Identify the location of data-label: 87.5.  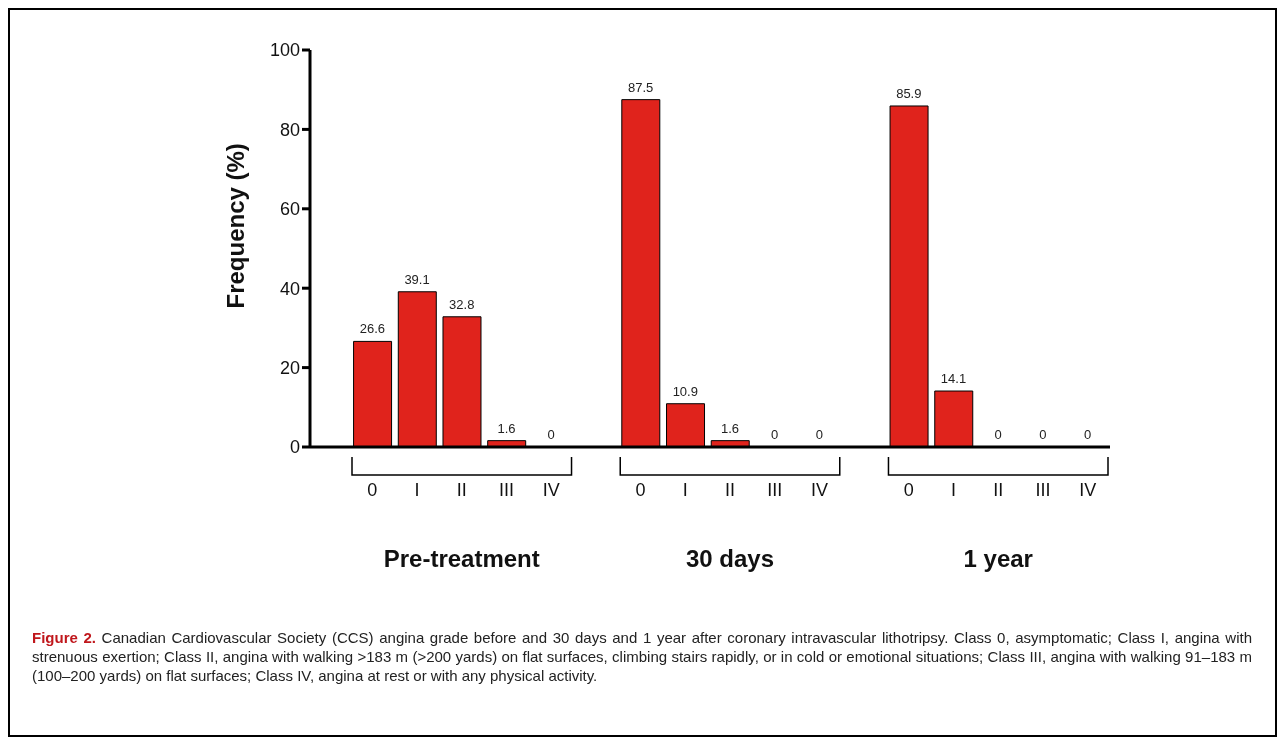
(640, 87).